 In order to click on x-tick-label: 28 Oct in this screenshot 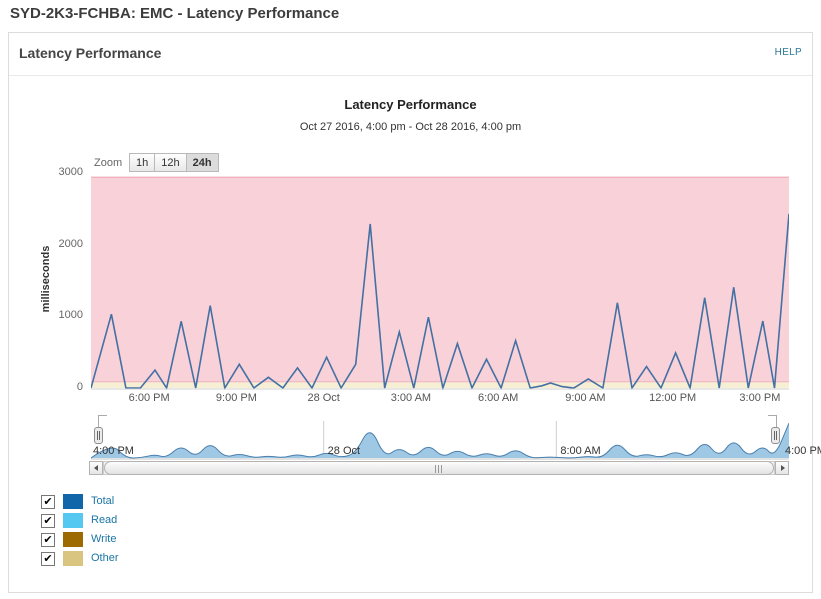, I will do `click(323, 398)`.